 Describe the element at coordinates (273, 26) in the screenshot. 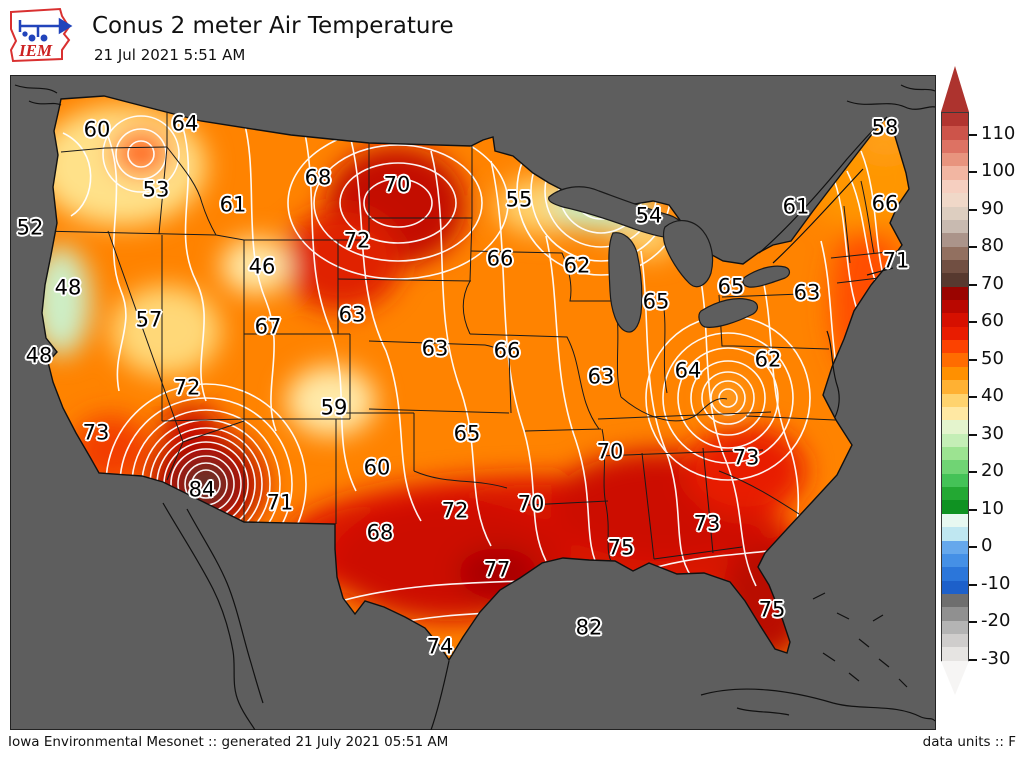

I see `page-title: Conus 2 meter Air Temperature` at that location.